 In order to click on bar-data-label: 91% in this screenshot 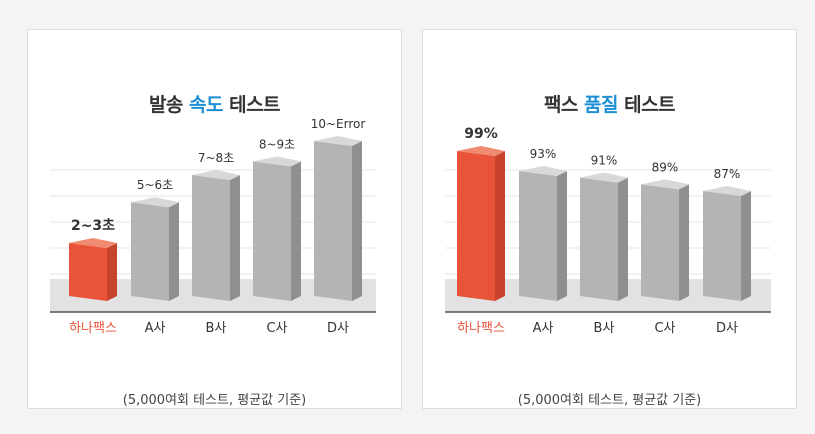, I will do `click(604, 161)`.